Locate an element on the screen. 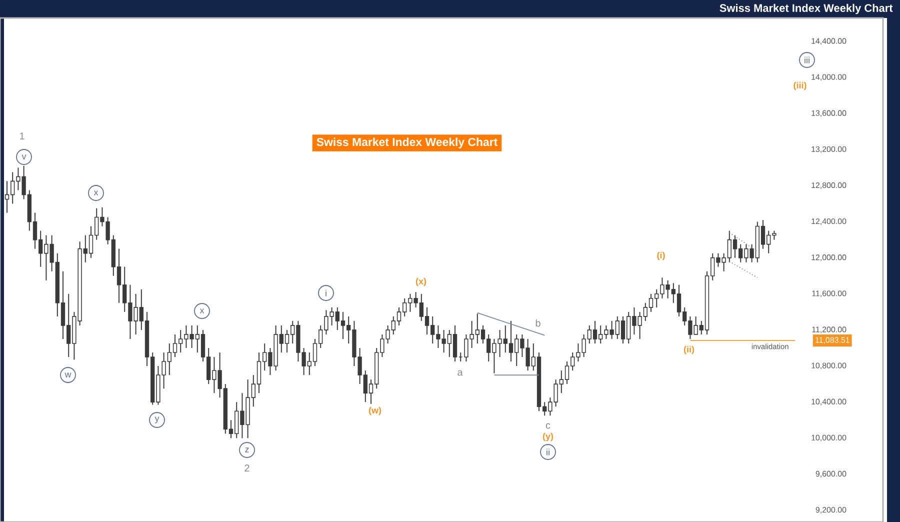  annotation: (w) is located at coordinates (375, 411).